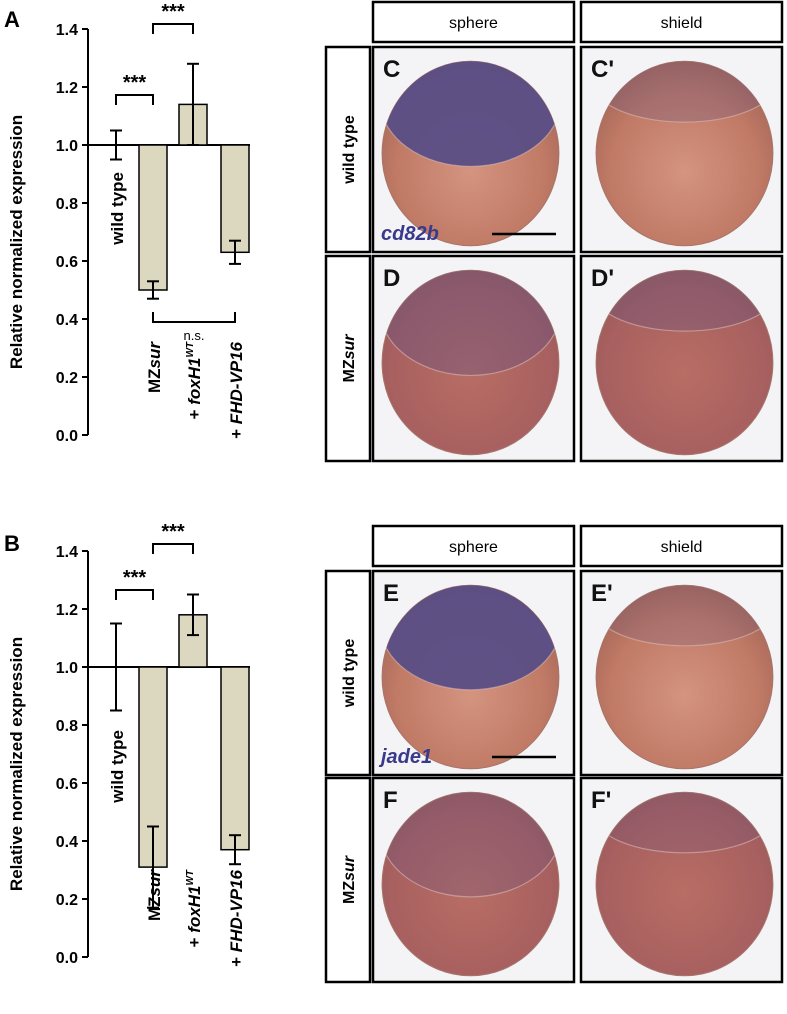  Describe the element at coordinates (134, 99) in the screenshot. I see `sig-wt-vs-mzsur-a-bracket` at that location.